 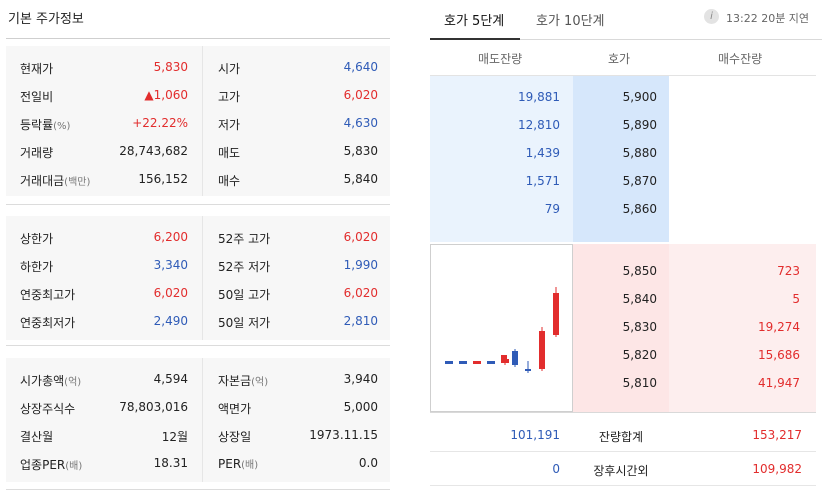 I want to click on tab-10-levels: 호가 10단계, so click(x=570, y=21).